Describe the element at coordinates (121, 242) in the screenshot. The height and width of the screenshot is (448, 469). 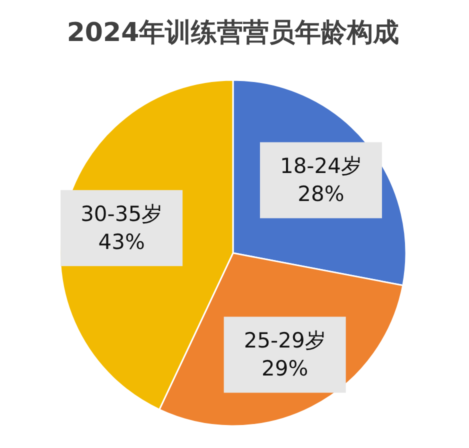
I see `data-label: 43%` at that location.